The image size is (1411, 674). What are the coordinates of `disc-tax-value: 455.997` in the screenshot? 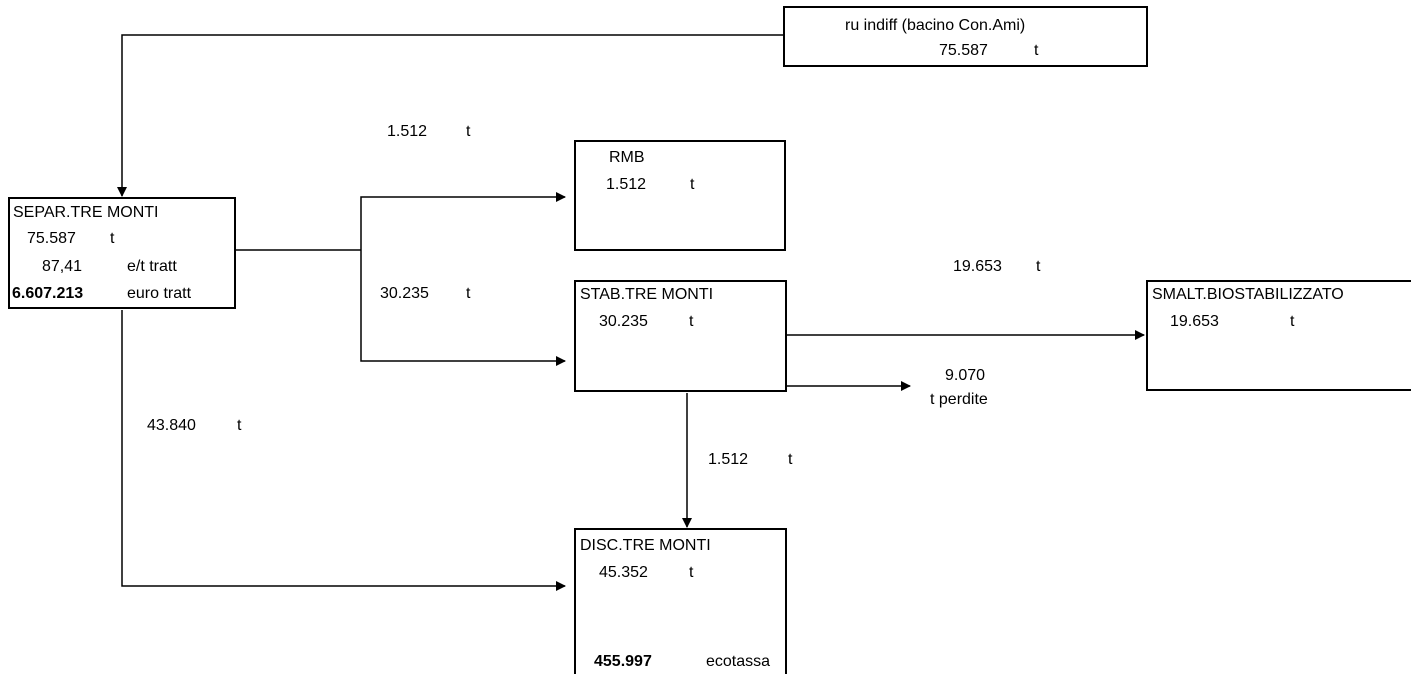 It's located at (623, 662).